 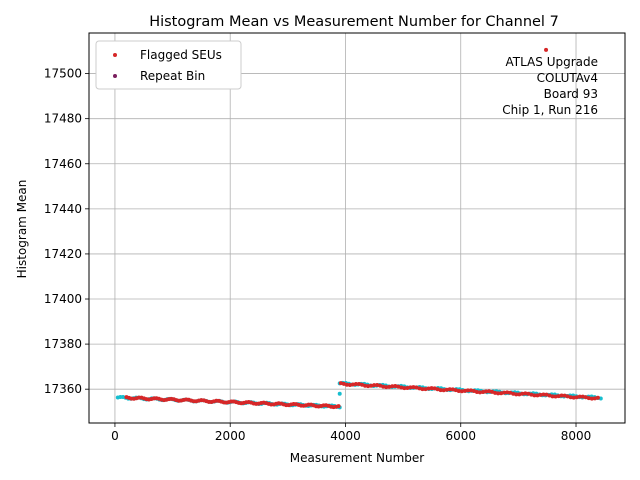 What do you see at coordinates (172, 76) in the screenshot?
I see `legend-label-repeat: Repeat Bin` at bounding box center [172, 76].